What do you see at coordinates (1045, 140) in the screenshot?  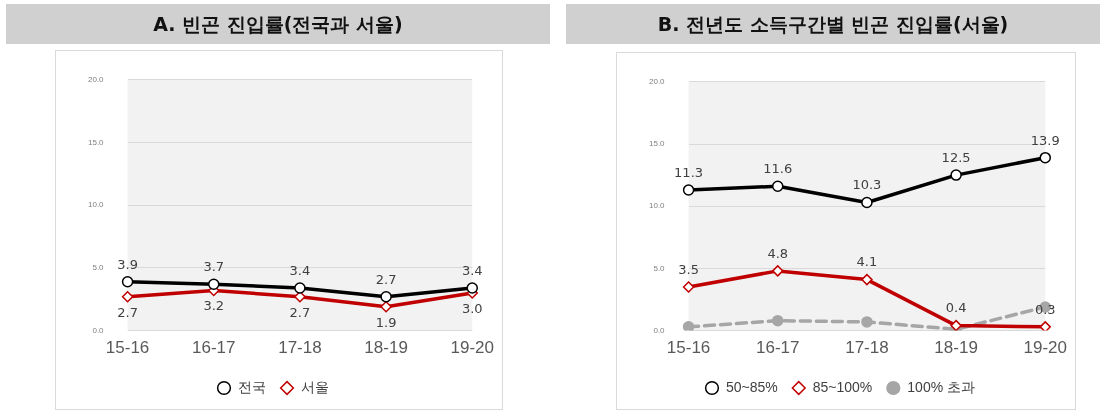 I see `data-label: 13.9` at bounding box center [1045, 140].